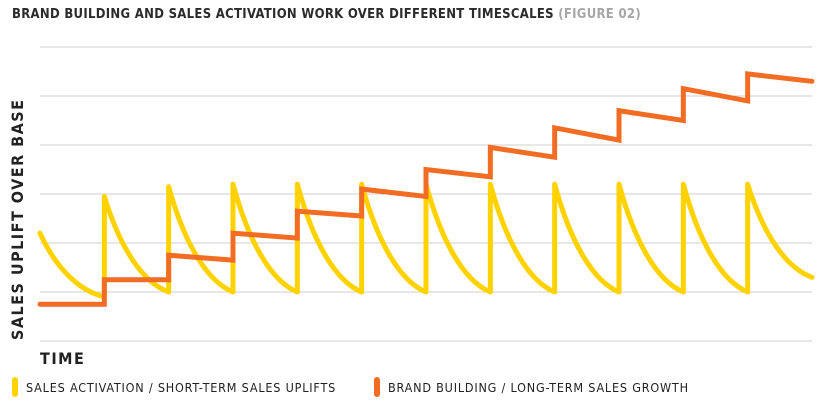 Image resolution: width=826 pixels, height=415 pixels. I want to click on legend-item-brand-building: BRAND BUILDING / LONG-TERM SALES GROWTH, so click(531, 387).